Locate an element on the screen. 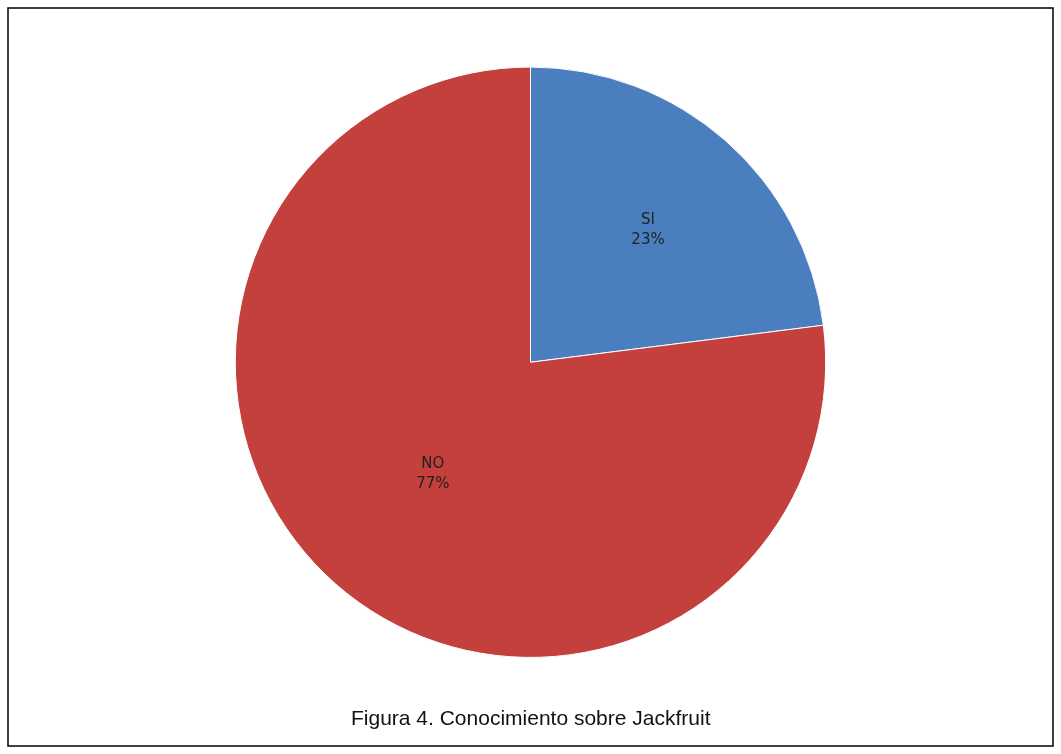 Image resolution: width=1061 pixels, height=754 pixels. slice-label: NO is located at coordinates (433, 463).